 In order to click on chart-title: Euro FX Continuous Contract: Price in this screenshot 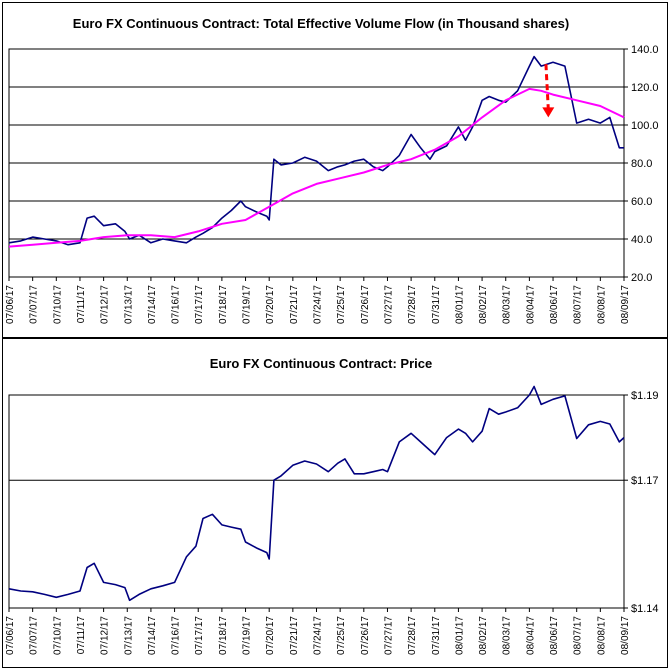, I will do `click(321, 363)`.